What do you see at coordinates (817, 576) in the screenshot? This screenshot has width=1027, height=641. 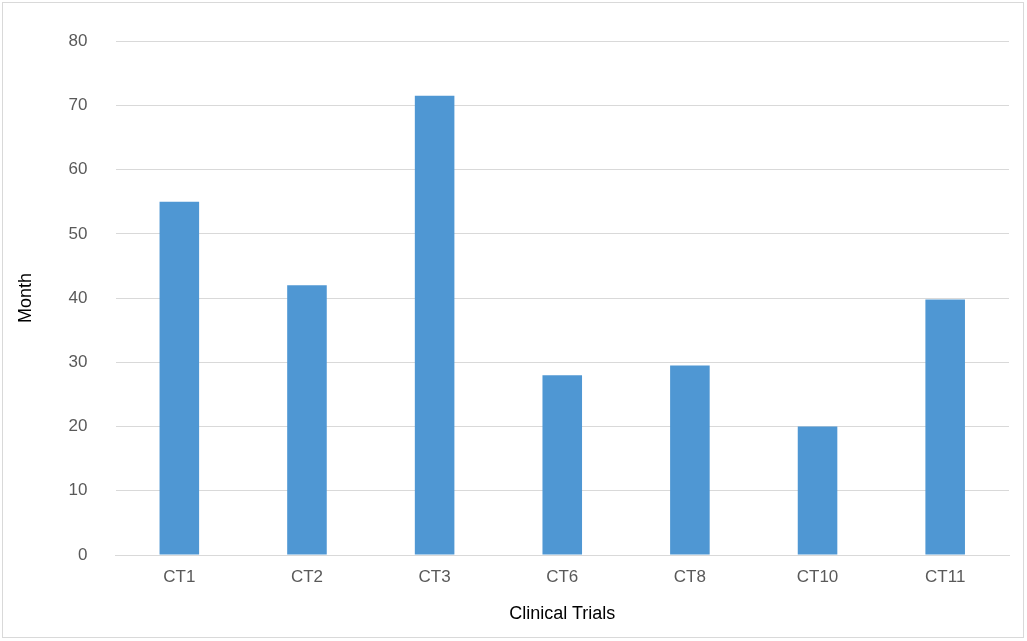 I see `x-tick-label: CT10` at bounding box center [817, 576].